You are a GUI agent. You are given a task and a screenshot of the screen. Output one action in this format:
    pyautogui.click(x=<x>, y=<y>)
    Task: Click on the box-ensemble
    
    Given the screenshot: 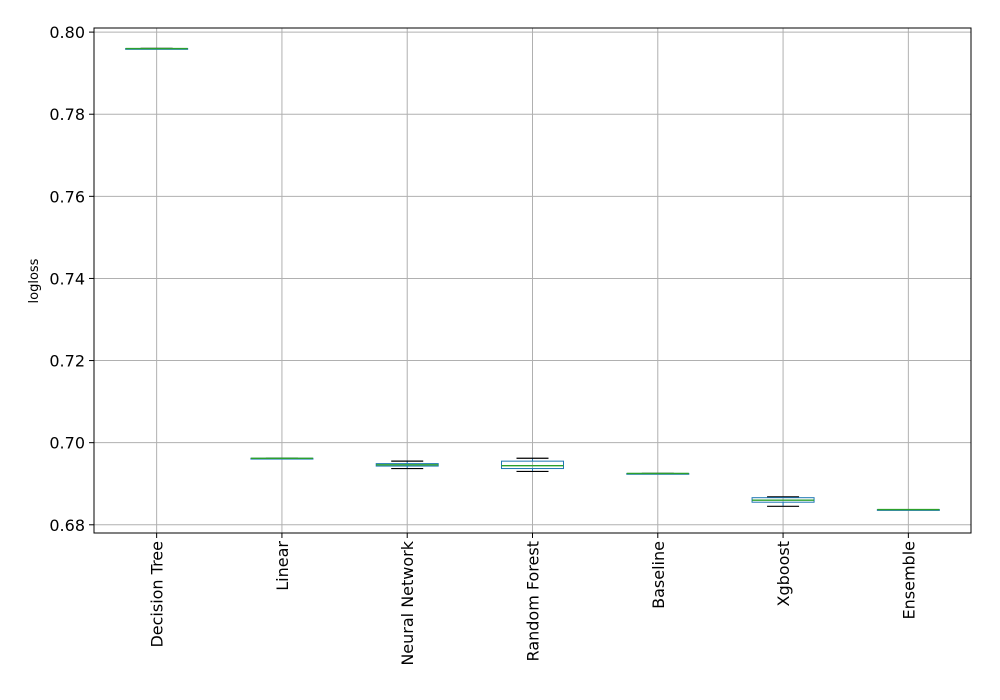 What is the action you would take?
    pyautogui.click(x=908, y=509)
    